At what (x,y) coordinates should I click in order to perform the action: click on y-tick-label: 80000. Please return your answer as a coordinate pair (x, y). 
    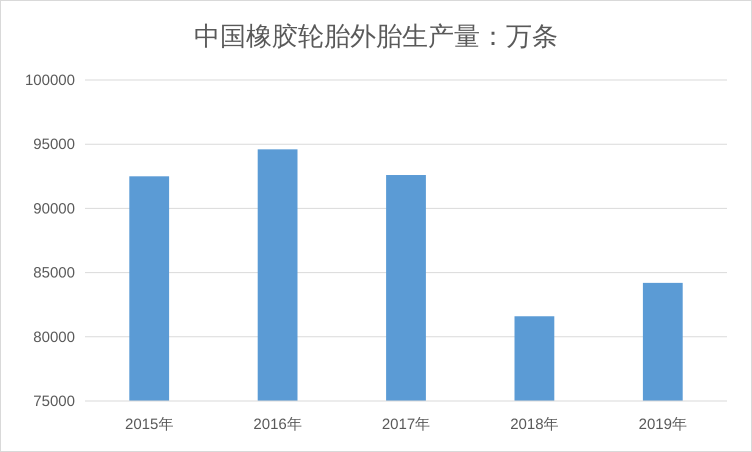
    Looking at the image, I should click on (54, 337).